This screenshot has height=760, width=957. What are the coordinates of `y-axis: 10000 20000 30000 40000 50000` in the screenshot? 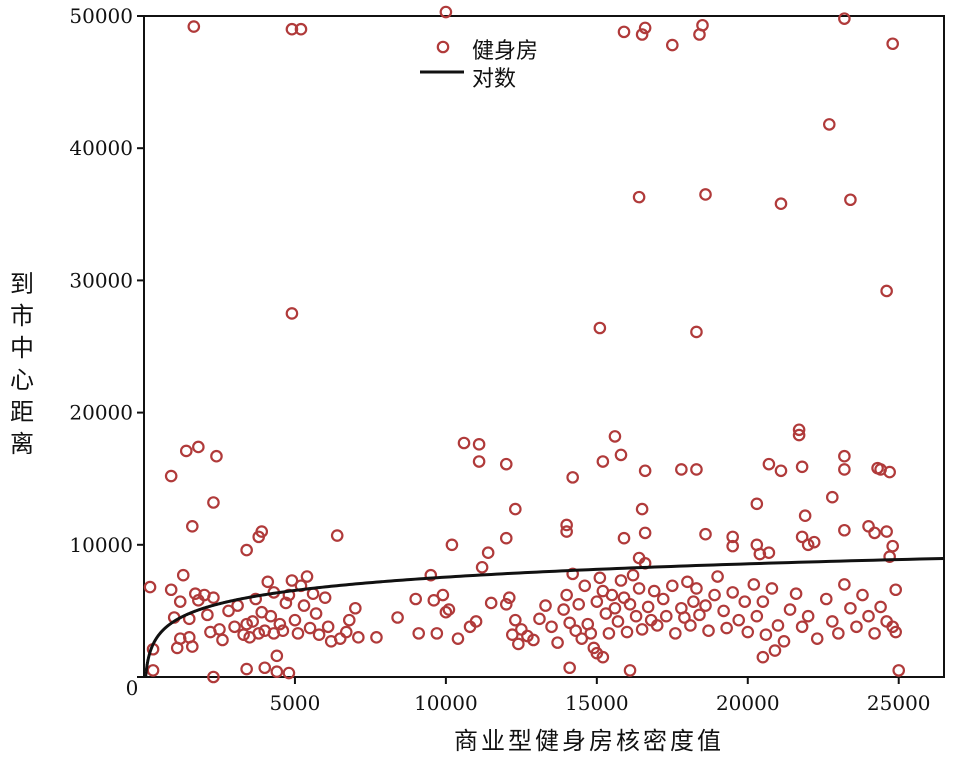 It's located at (106, 341).